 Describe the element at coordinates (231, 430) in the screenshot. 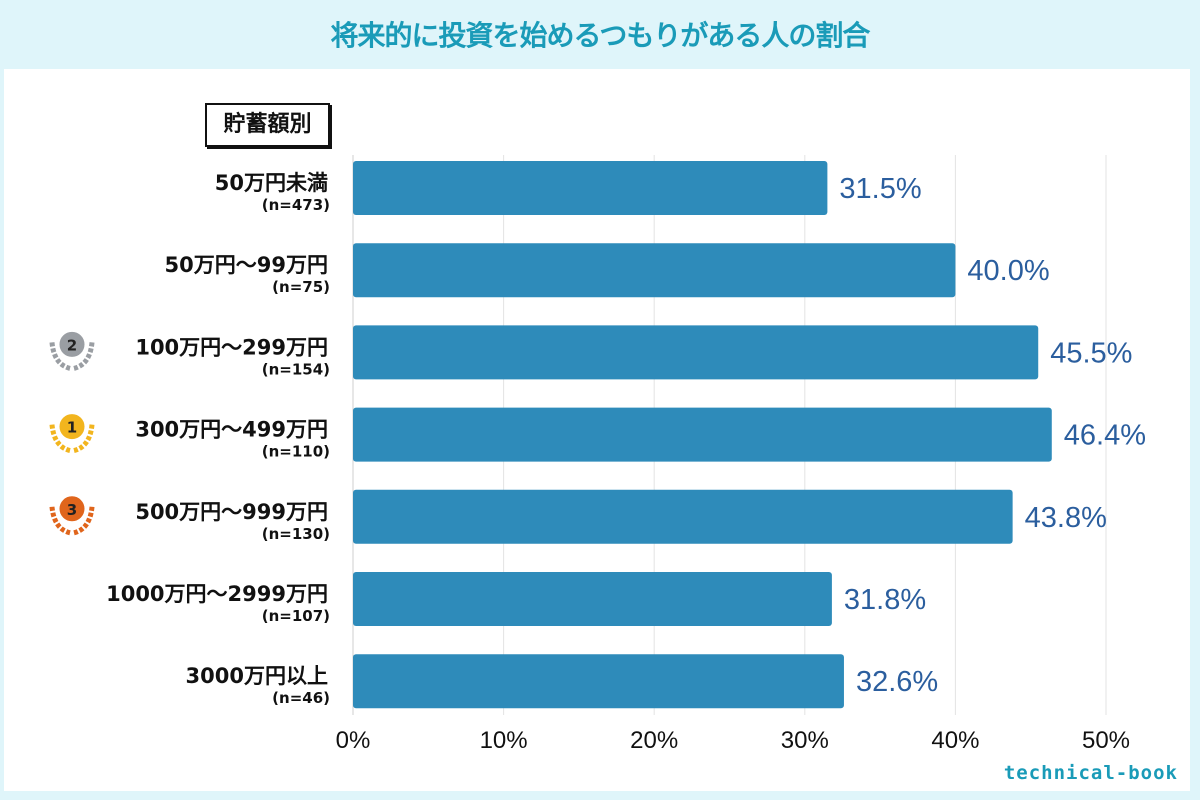

I see `category-label: 300万円～499万円` at that location.